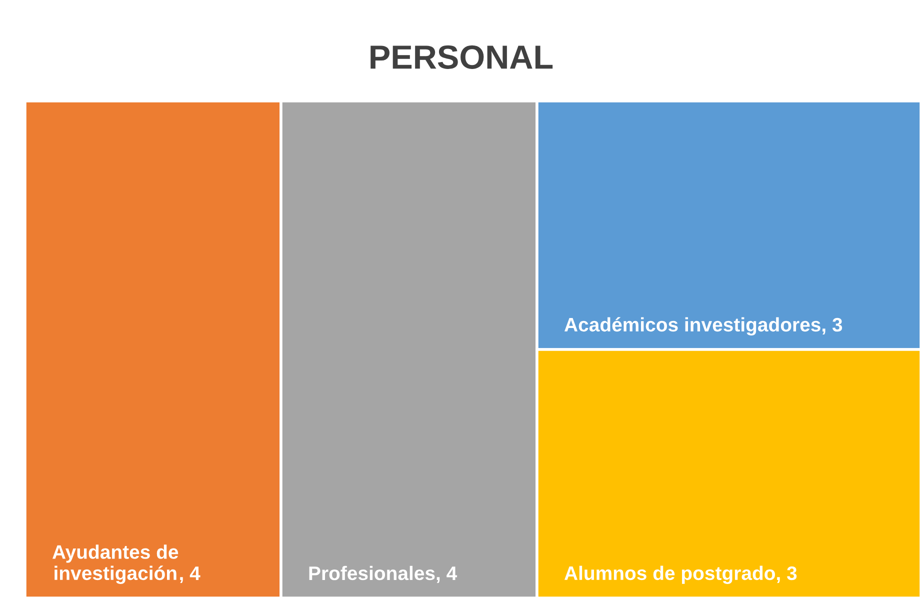 The width and height of the screenshot is (922, 609). What do you see at coordinates (461, 57) in the screenshot?
I see `text: PERSONAL` at bounding box center [461, 57].